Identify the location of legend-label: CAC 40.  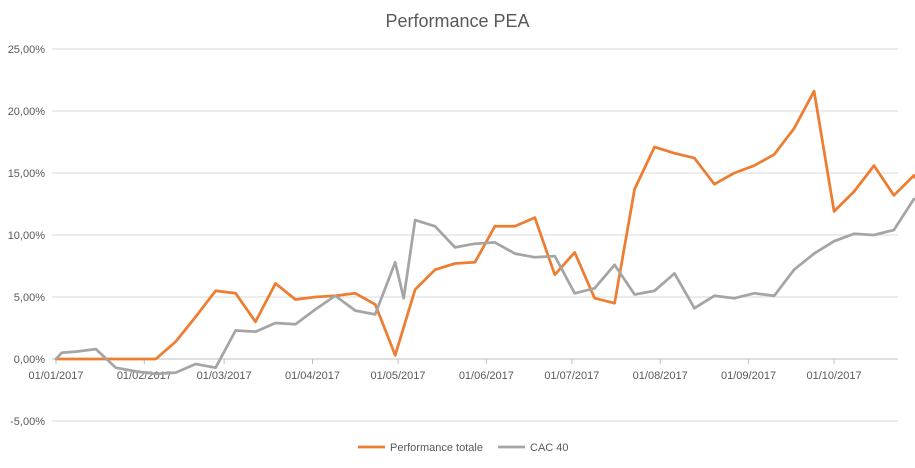
(549, 448).